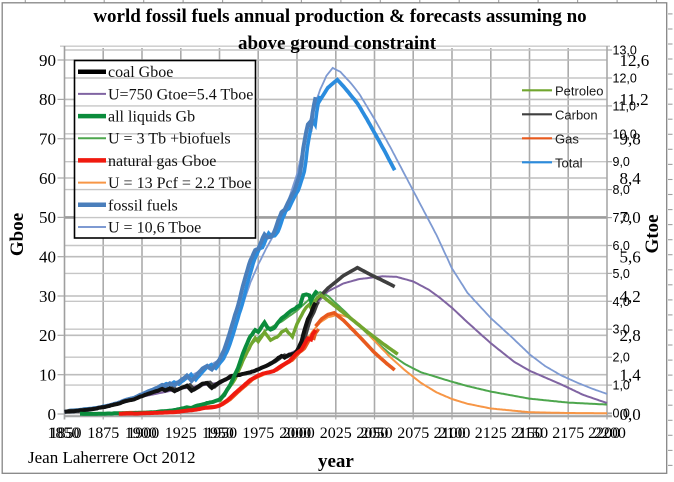 The image size is (674, 482). What do you see at coordinates (621, 190) in the screenshot?
I see `svg-text: 8,0` at bounding box center [621, 190].